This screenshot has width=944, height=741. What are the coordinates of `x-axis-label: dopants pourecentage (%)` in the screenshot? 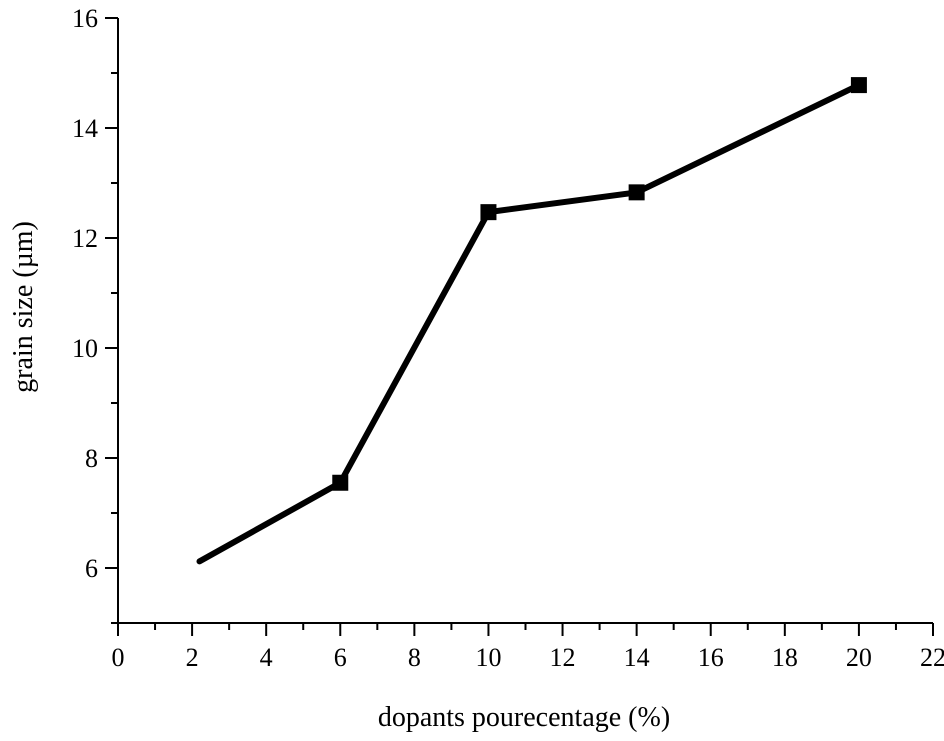 It's located at (524, 717).